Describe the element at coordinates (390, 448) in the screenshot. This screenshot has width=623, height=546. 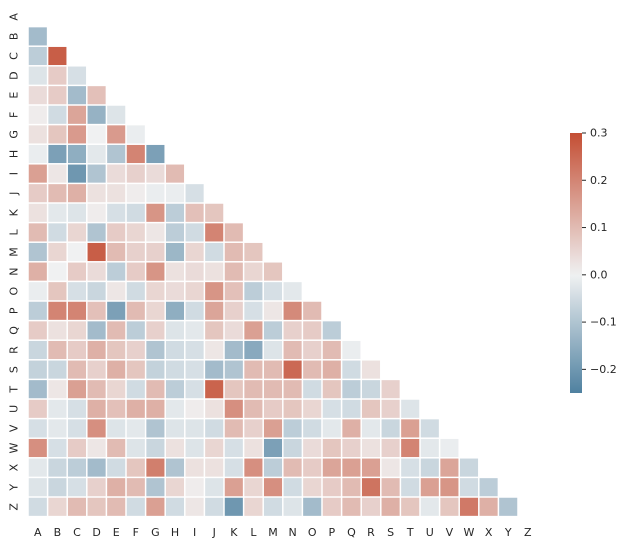
I see `heatmap-cell-W-S` at that location.